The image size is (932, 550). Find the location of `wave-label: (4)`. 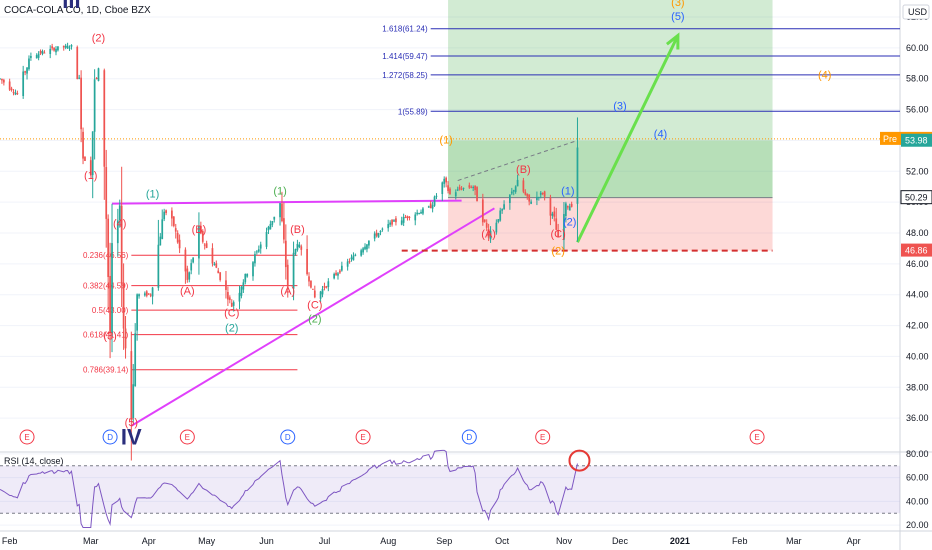

wave-label: (4) is located at coordinates (660, 134).